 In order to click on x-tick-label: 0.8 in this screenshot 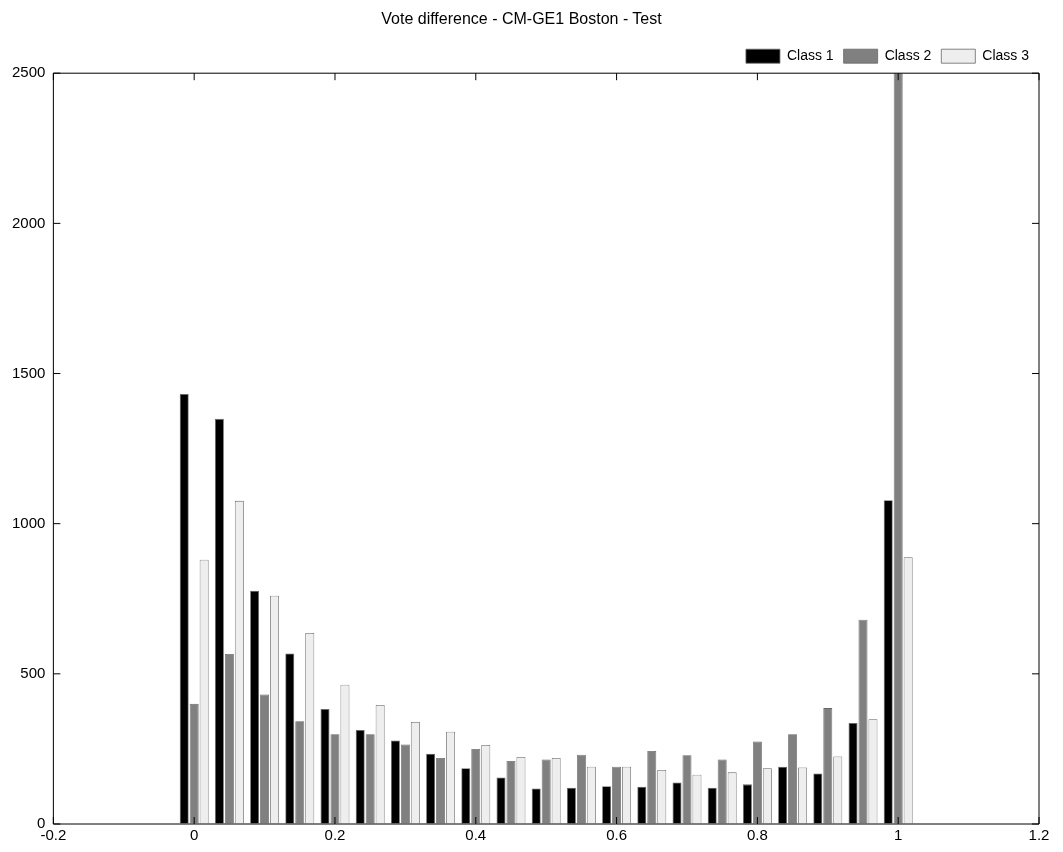, I will do `click(757, 835)`.